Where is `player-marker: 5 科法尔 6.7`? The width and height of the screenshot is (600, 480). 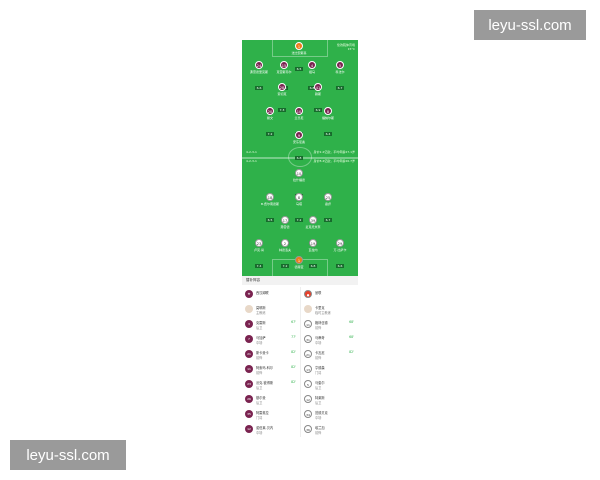
player-marker: 5 科法尔 6.7 is located at coordinates (340, 77).